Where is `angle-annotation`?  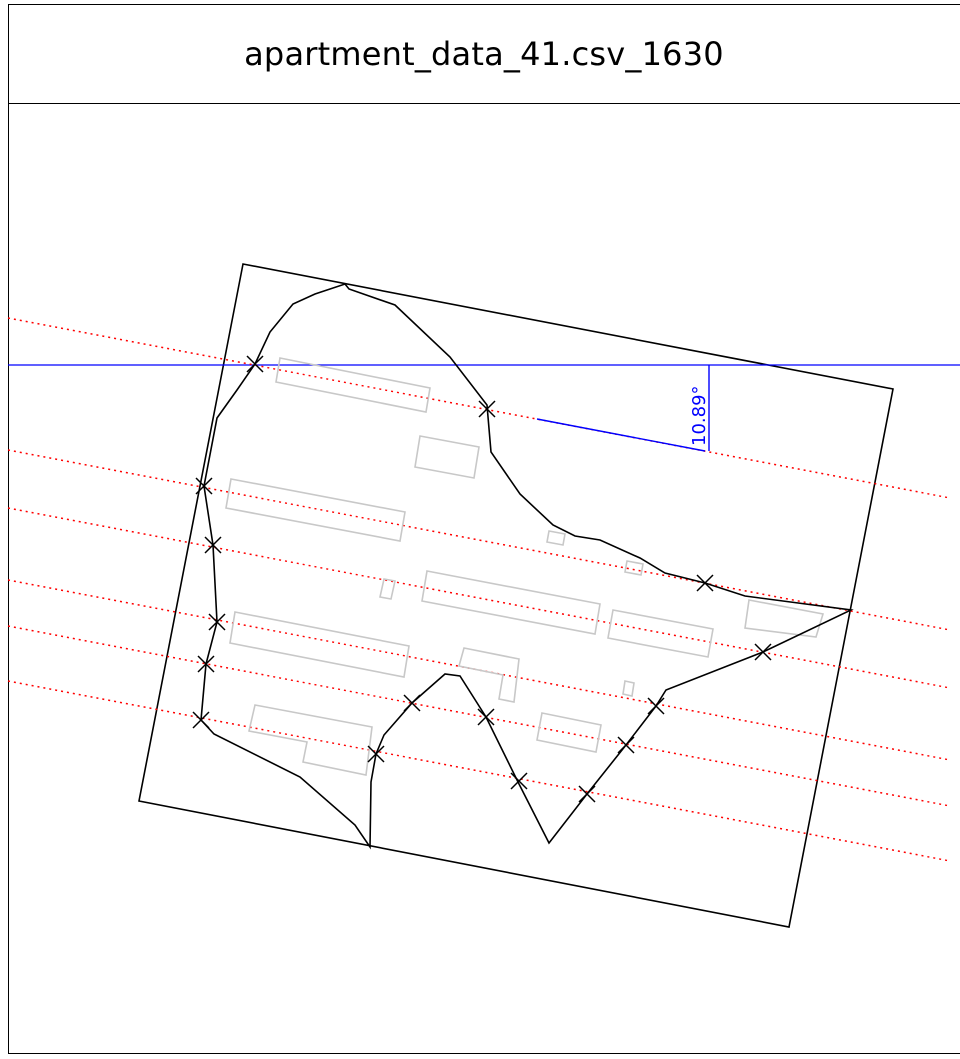 angle-annotation is located at coordinates (623, 408).